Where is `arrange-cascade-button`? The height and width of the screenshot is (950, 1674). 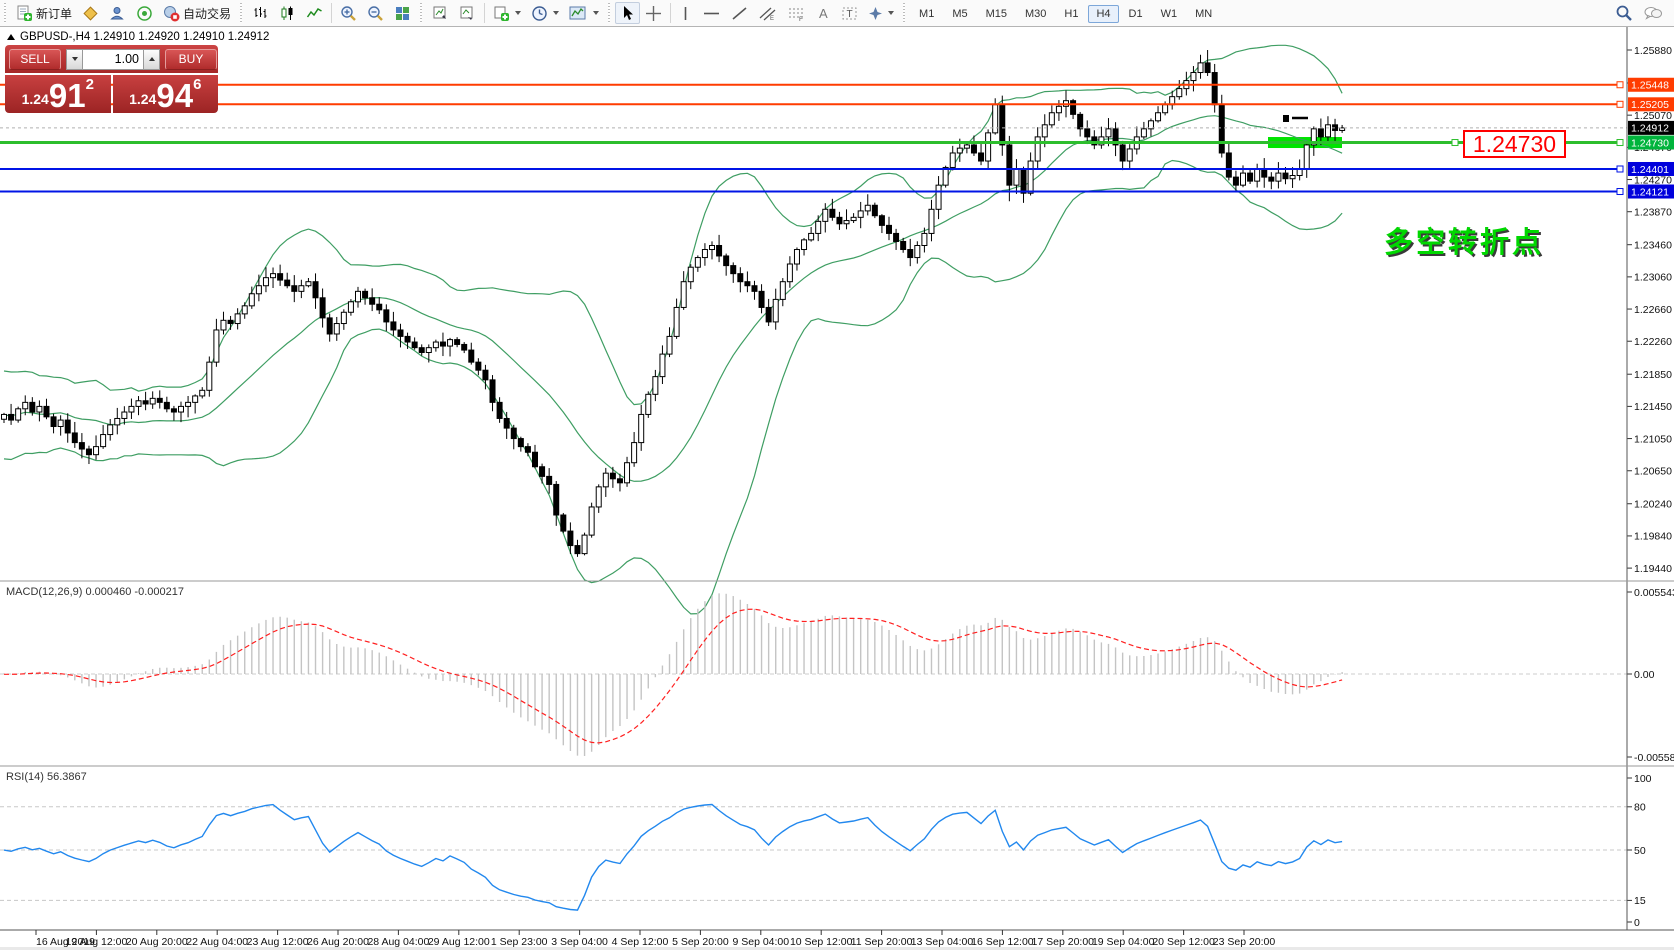 arrange-cascade-button is located at coordinates (440, 13).